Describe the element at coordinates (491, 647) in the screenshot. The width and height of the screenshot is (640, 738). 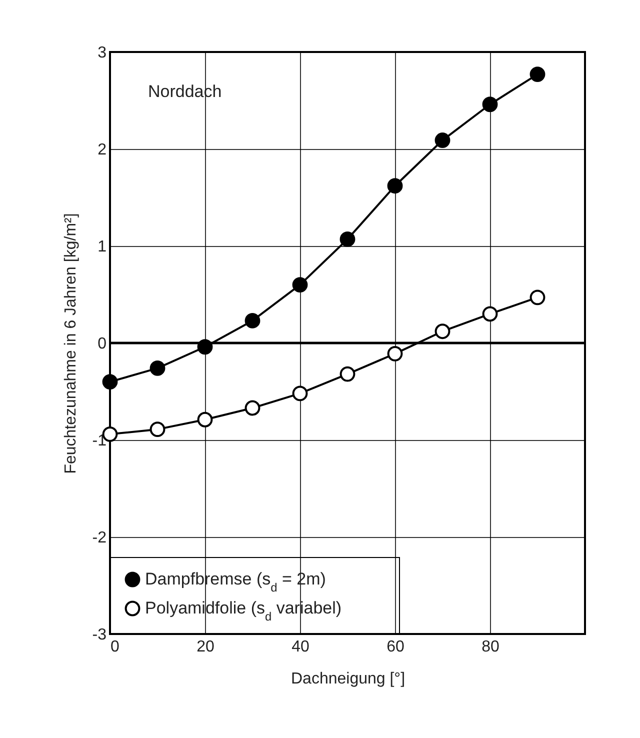
I see `x-tick-label: 80` at that location.